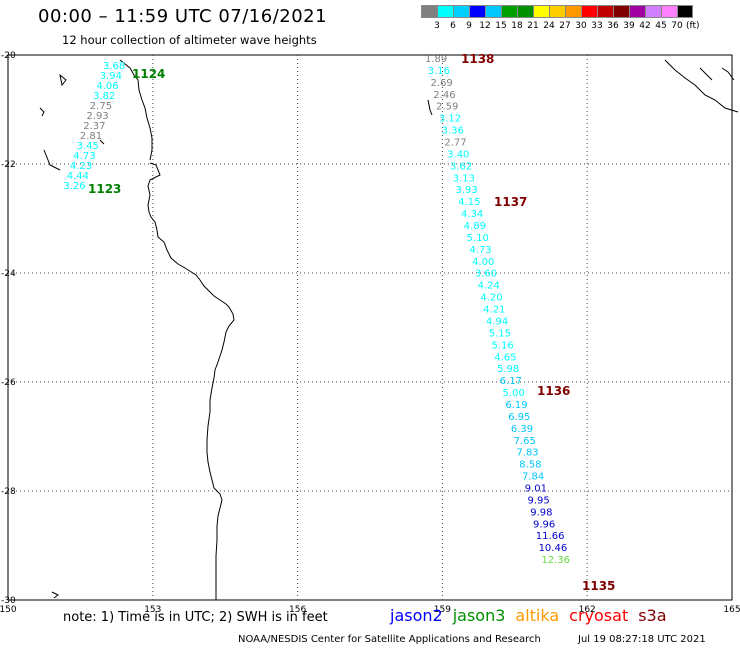  Describe the element at coordinates (455, 143) in the screenshot. I see `swh-value: 2.77` at that location.